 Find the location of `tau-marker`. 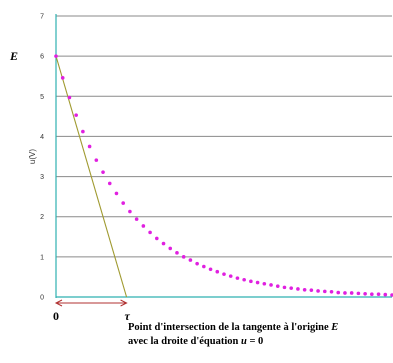

tau-marker is located at coordinates (91, 303).